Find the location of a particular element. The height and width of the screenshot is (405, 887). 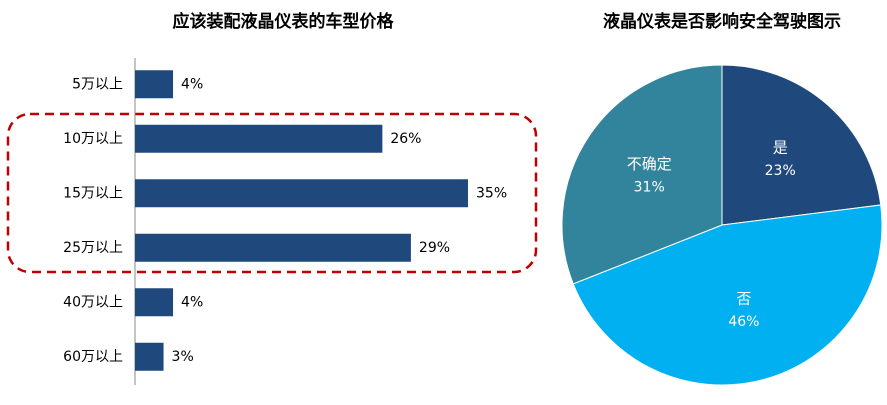

slice-value: 23% is located at coordinates (780, 171).